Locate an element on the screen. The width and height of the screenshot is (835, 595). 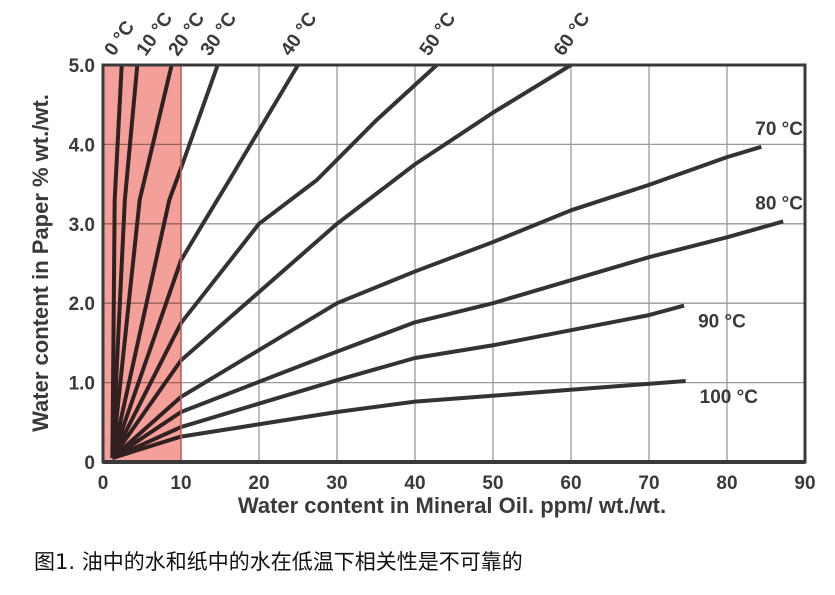
x-tick-label: 60 is located at coordinates (570, 483).